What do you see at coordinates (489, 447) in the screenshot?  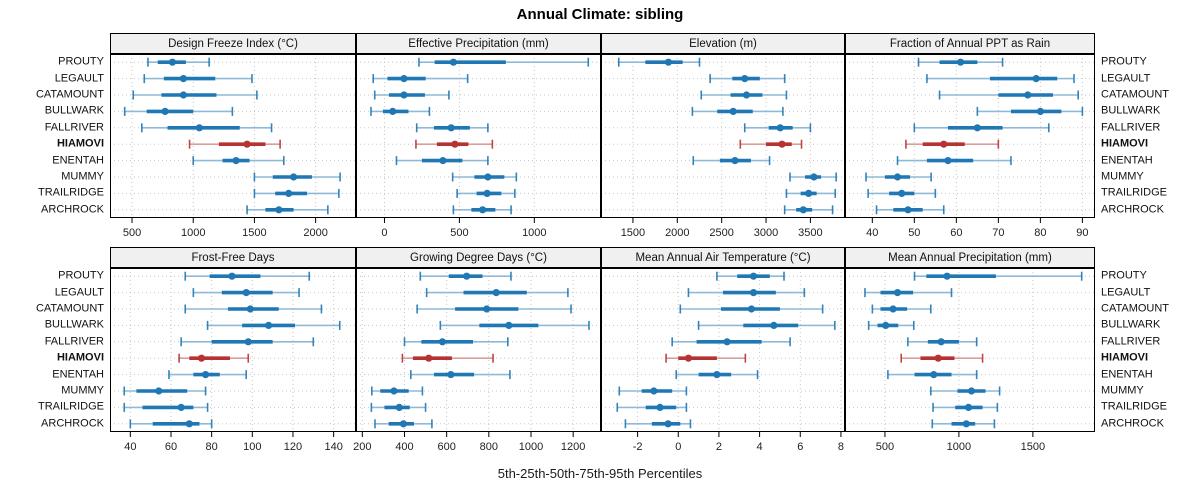 I see `axis-tick-label: 800` at bounding box center [489, 447].